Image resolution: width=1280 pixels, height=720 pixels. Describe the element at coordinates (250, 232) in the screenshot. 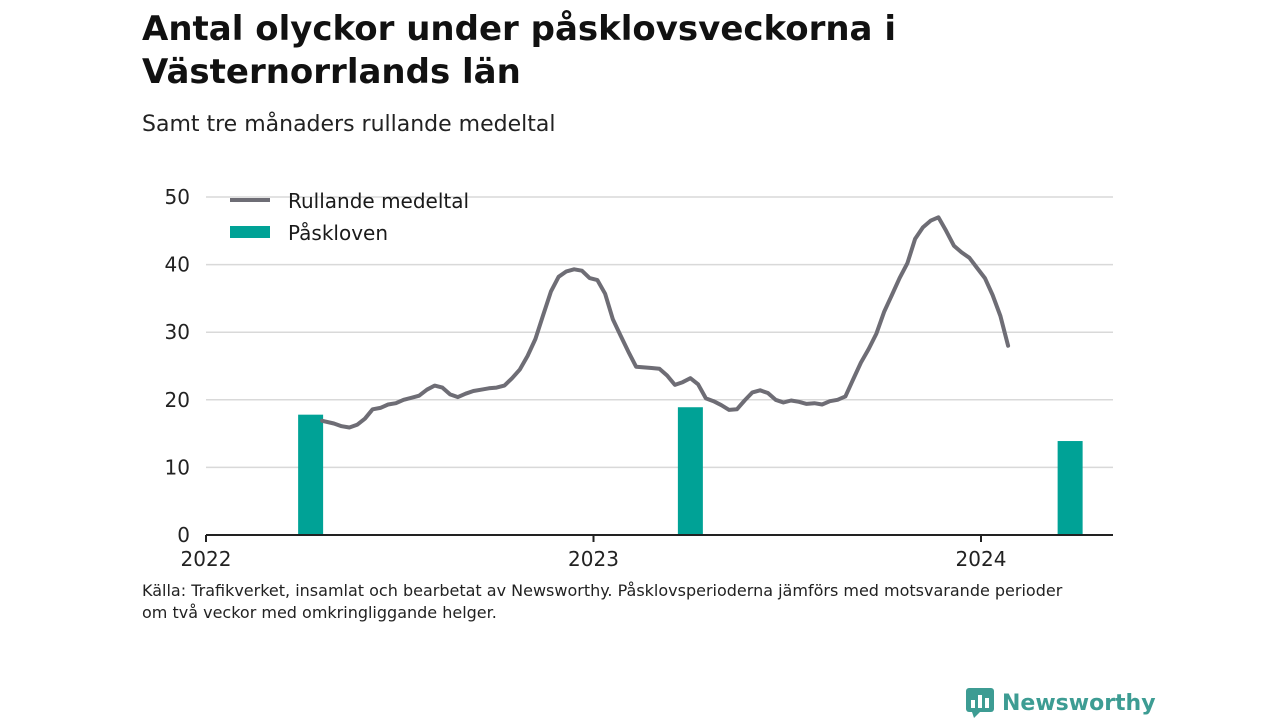

I see `legend-bar-swatch` at that location.